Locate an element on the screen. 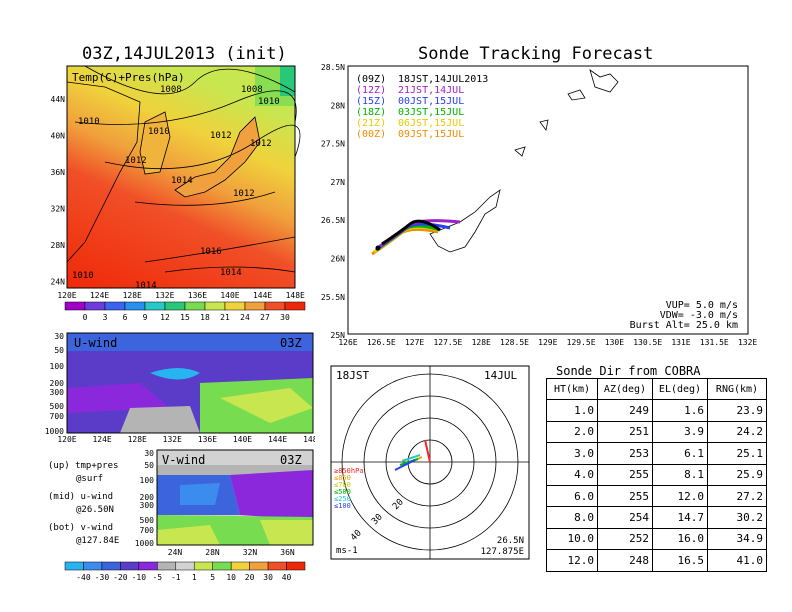  track-legend-time: 03JST,15JUL is located at coordinates (431, 112).